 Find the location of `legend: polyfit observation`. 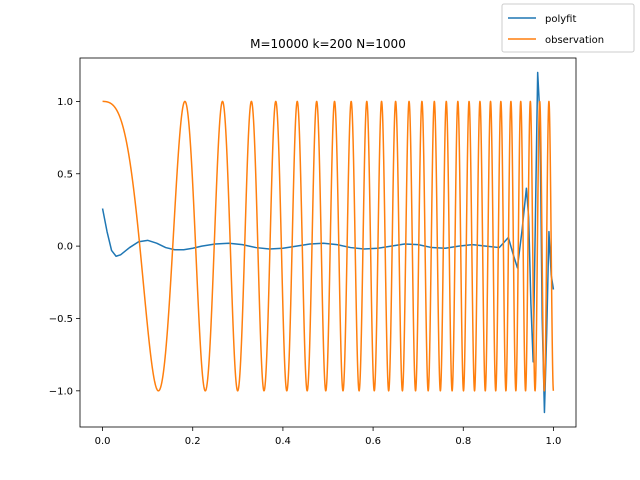

legend: polyfit observation is located at coordinates (568, 28).